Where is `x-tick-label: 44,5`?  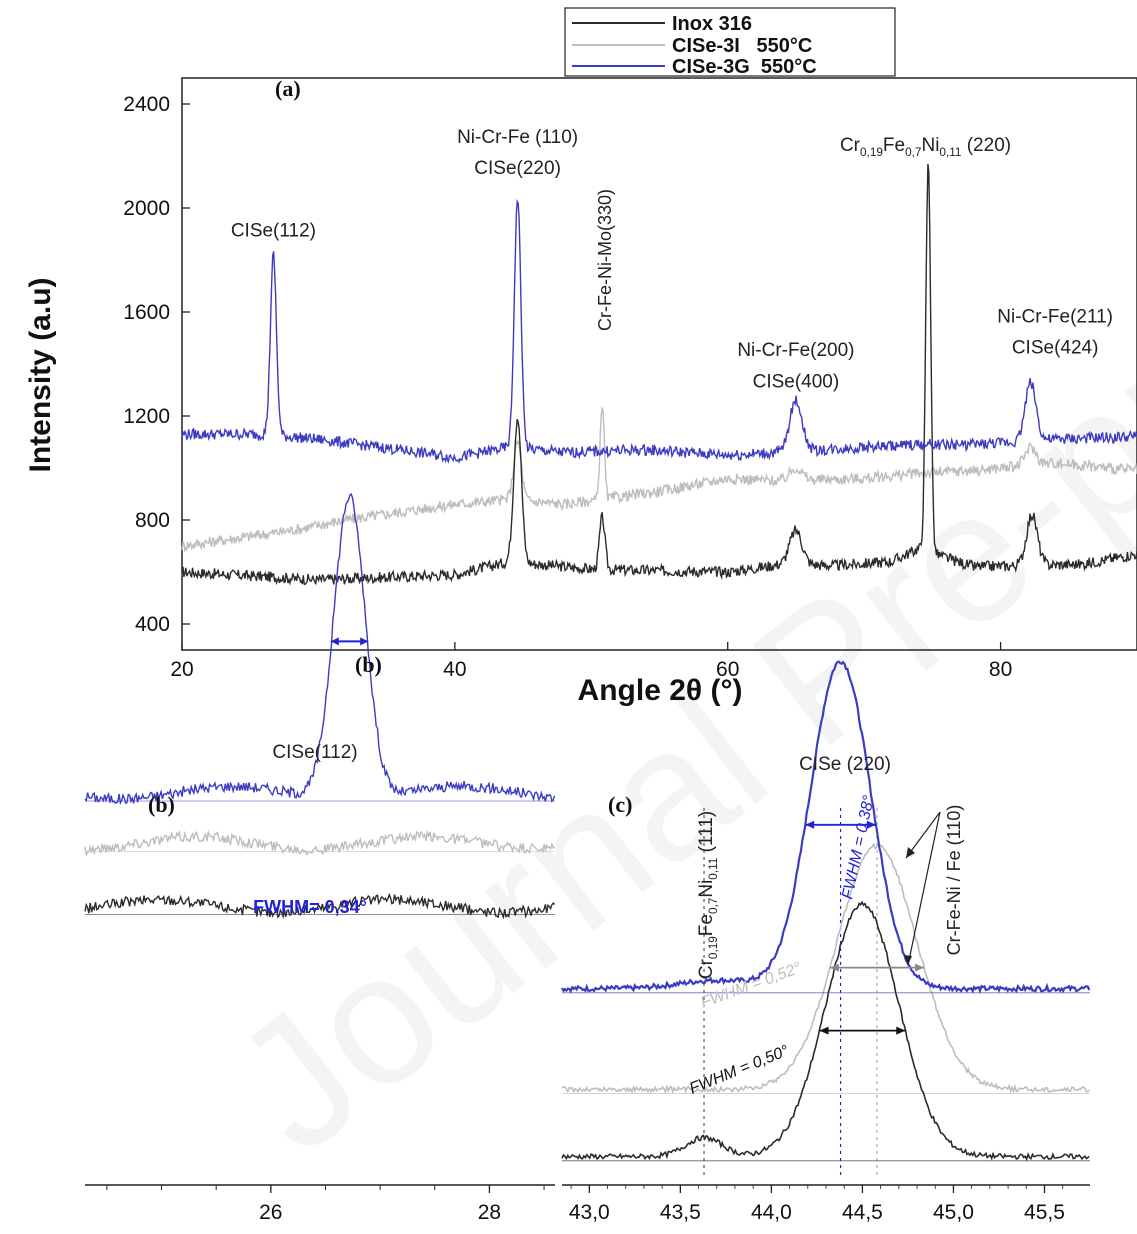 x-tick-label: 44,5 is located at coordinates (862, 1212).